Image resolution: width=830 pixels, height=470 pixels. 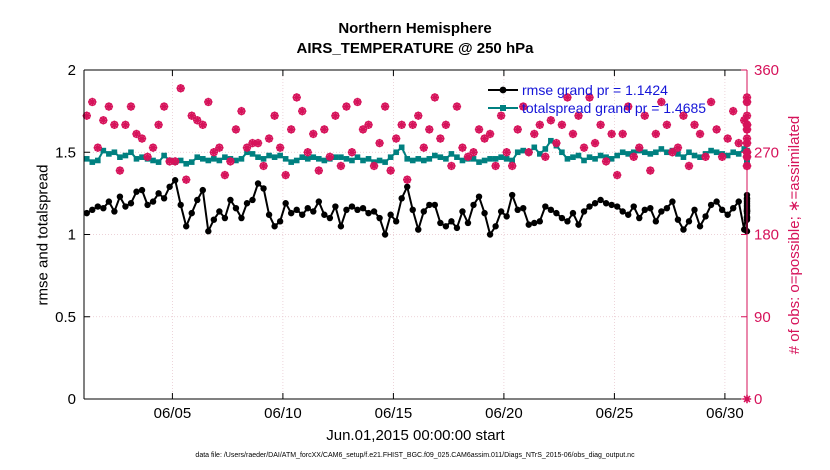 I want to click on legend-label-1: totalspread grand pr = 1.4685, so click(x=614, y=108).